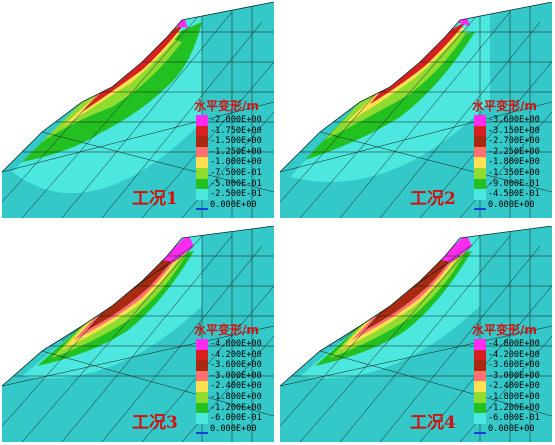 This screenshot has height=445, width=555. Describe the element at coordinates (514, 183) in the screenshot. I see `legend-value: -9.000E-01` at that location.